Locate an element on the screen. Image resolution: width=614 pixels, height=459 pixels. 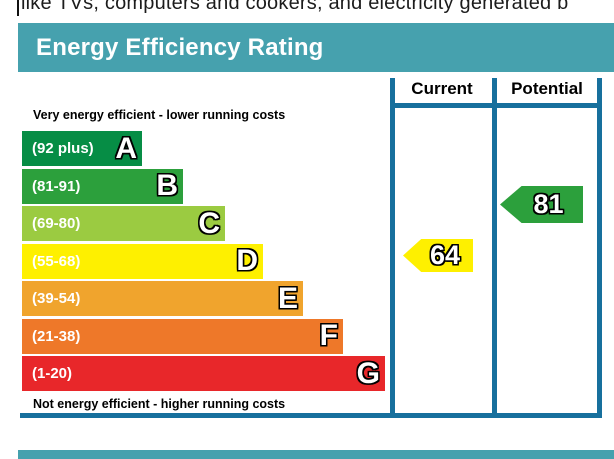
table-header-underline is located at coordinates (496, 105).